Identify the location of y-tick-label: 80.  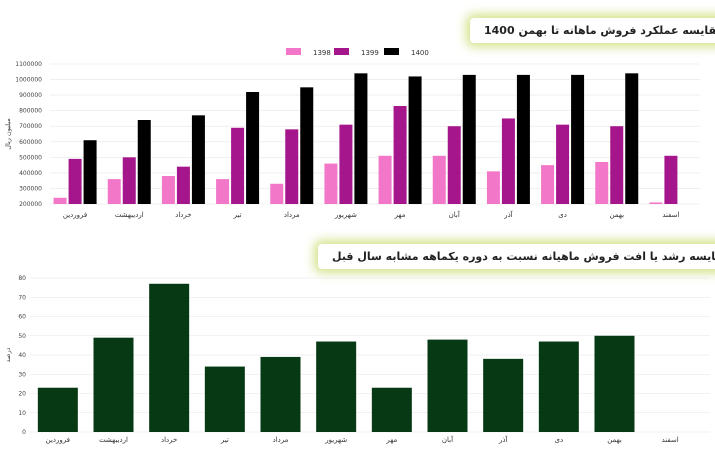
(22, 278).